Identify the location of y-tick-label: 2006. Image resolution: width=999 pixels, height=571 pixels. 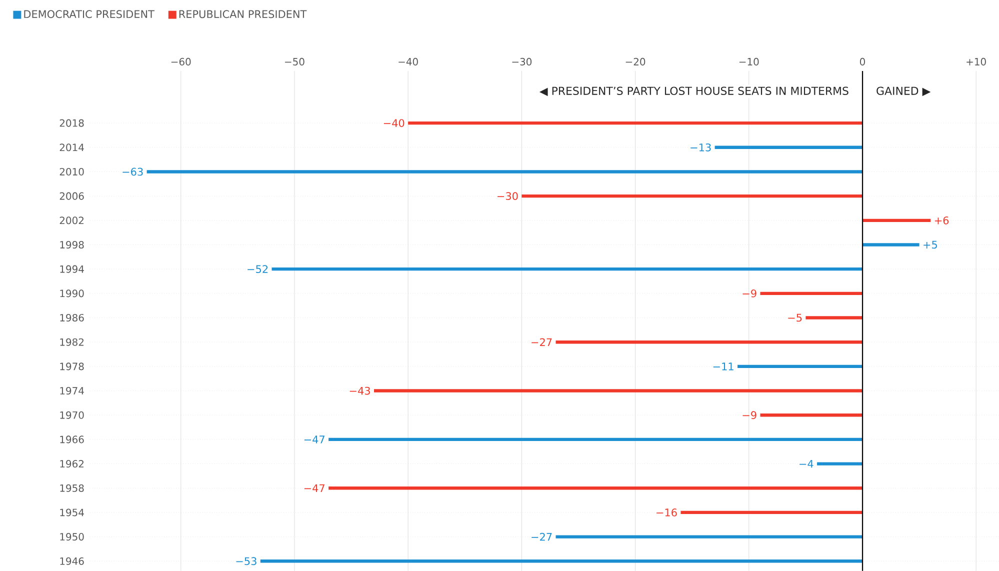
(72, 196).